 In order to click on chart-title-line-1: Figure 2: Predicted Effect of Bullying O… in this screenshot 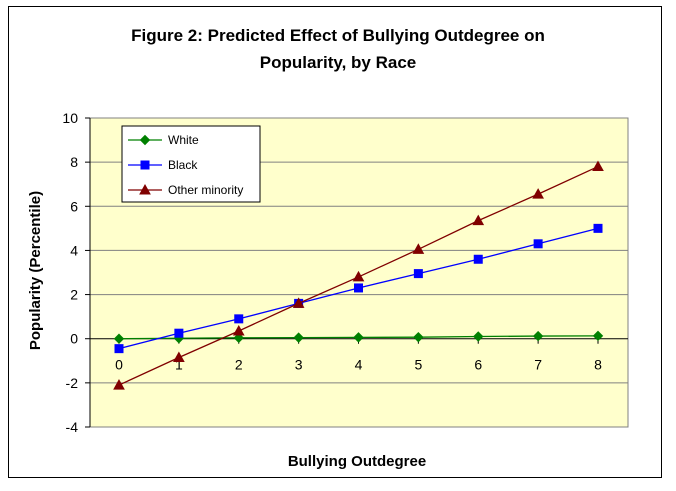, I will do `click(338, 35)`.